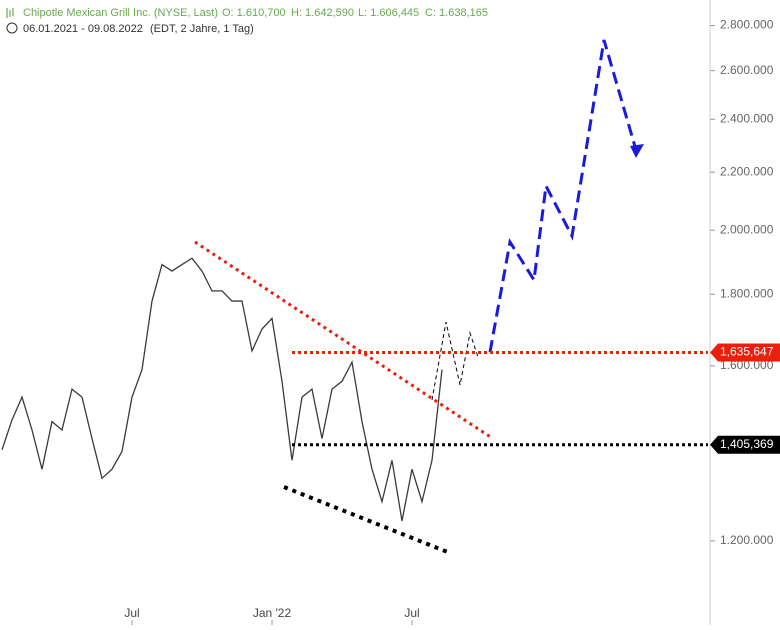 The width and height of the screenshot is (780, 630). What do you see at coordinates (747, 171) in the screenshot?
I see `y-tick-label: 2.200.000` at bounding box center [747, 171].